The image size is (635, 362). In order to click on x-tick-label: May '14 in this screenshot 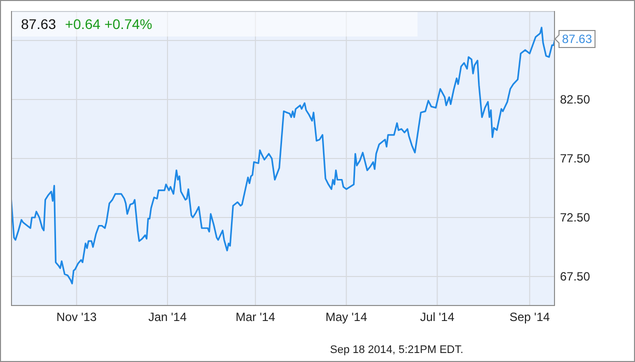, I will do `click(347, 317)`.